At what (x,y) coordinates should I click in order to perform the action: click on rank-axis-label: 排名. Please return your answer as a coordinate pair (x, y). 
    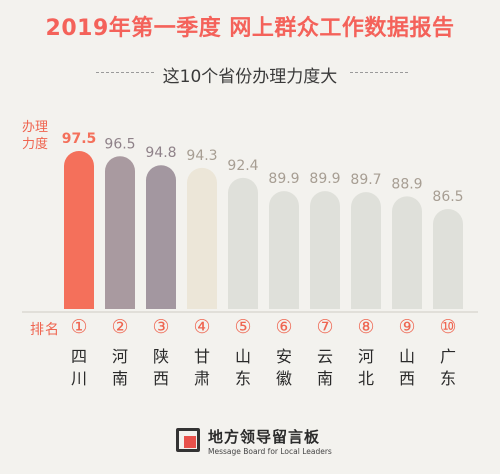
    Looking at the image, I should click on (45, 330).